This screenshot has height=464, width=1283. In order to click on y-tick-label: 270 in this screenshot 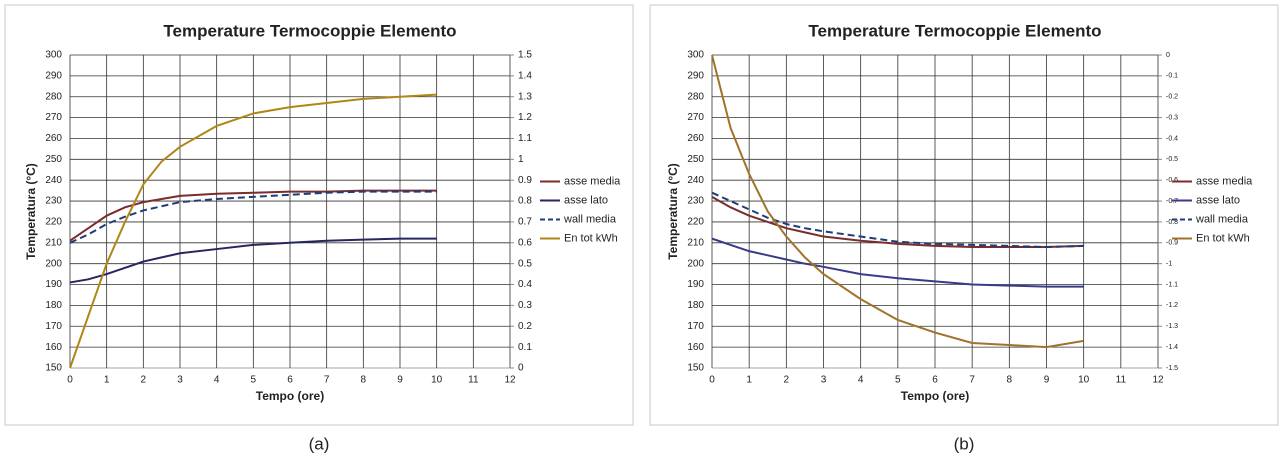, I will do `click(695, 117)`.